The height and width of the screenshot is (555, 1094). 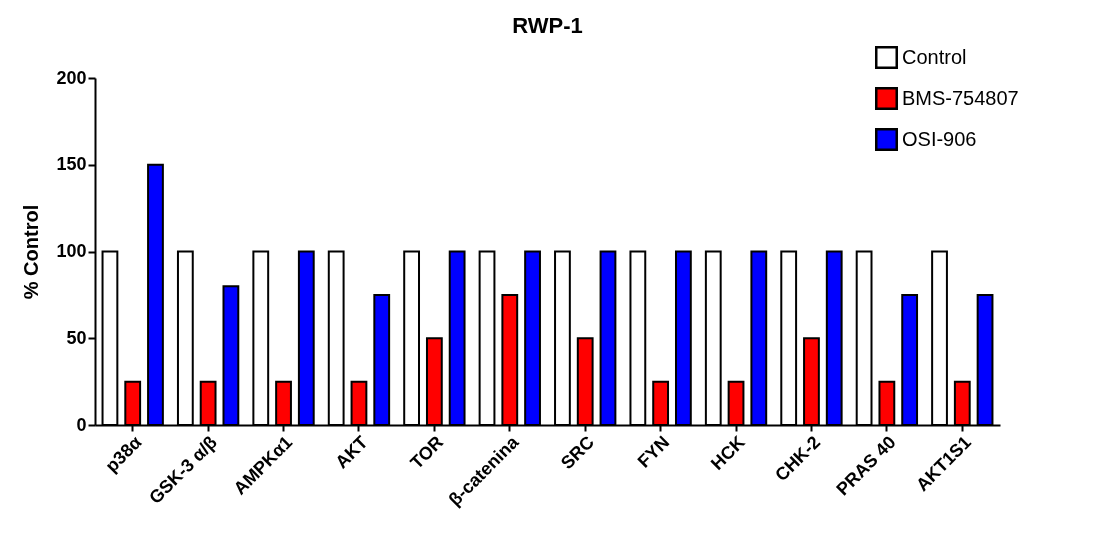 I want to click on y-tick-label: 100, so click(x=71, y=251).